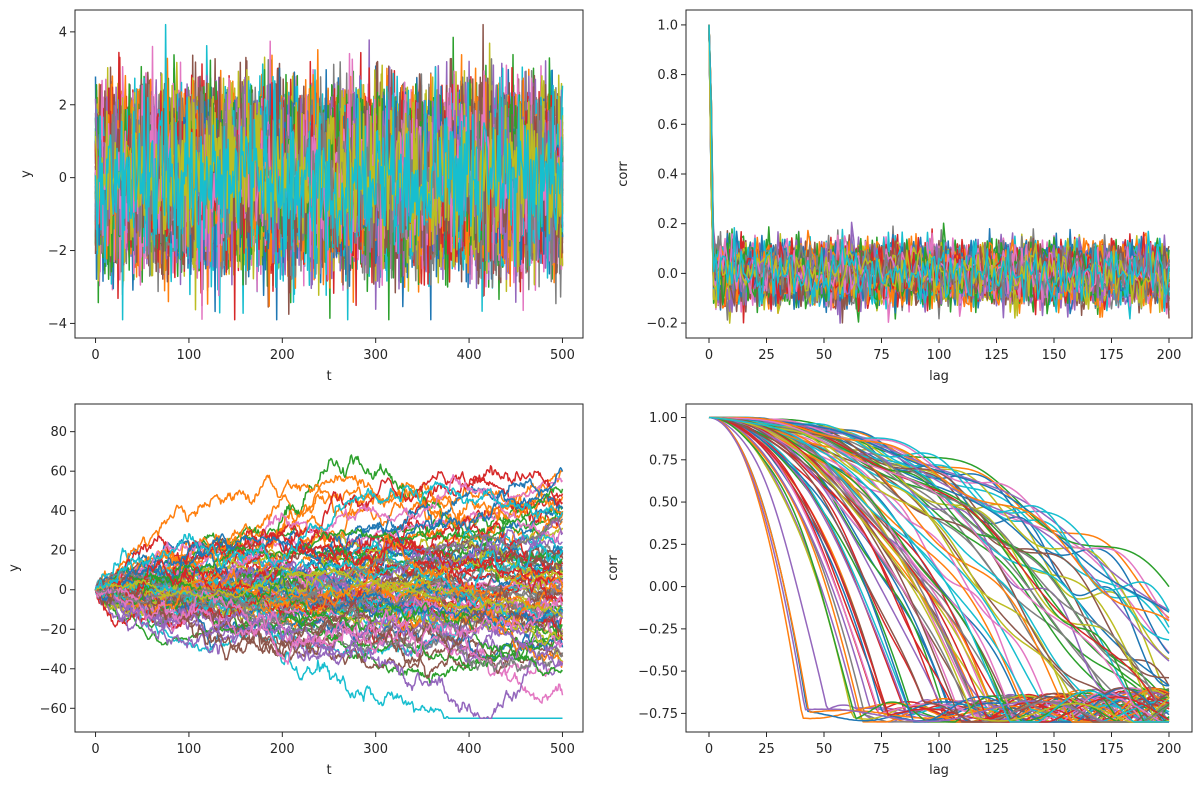  What do you see at coordinates (667, 125) in the screenshot?
I see `y-tick-label: 0.6` at bounding box center [667, 125].